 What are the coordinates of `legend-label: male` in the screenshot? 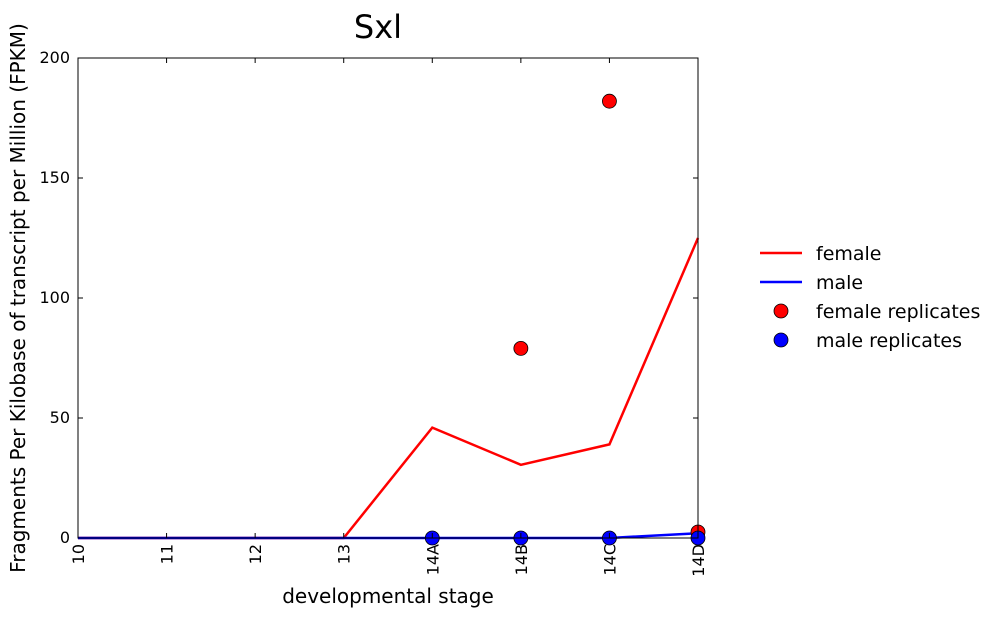 It's located at (839, 283).